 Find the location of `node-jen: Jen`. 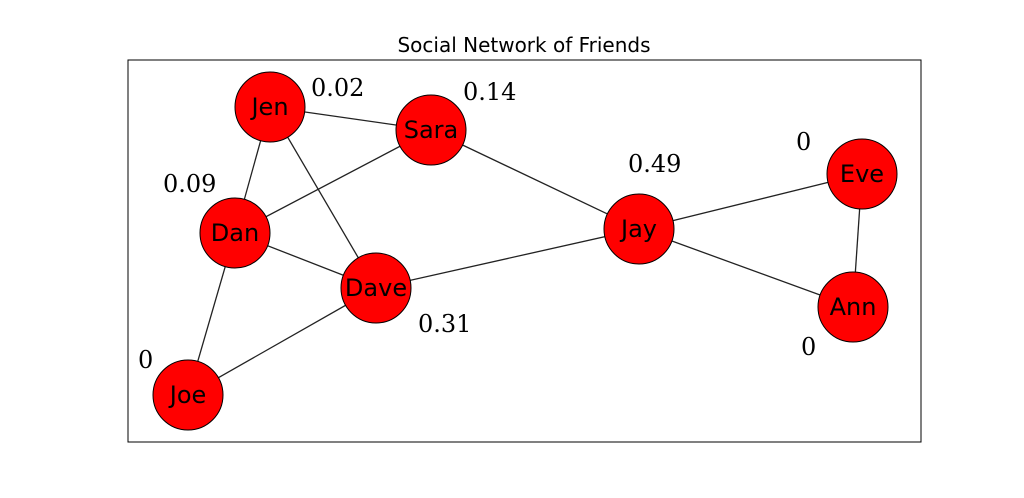

node-jen: Jen is located at coordinates (270, 107).